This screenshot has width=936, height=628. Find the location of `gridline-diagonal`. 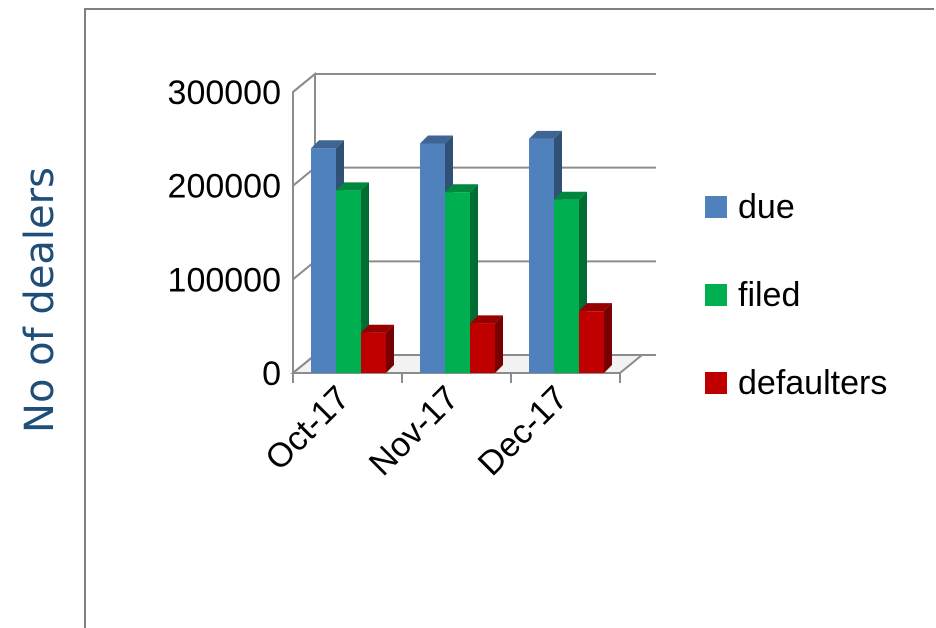

gridline-diagonal is located at coordinates (304, 83).